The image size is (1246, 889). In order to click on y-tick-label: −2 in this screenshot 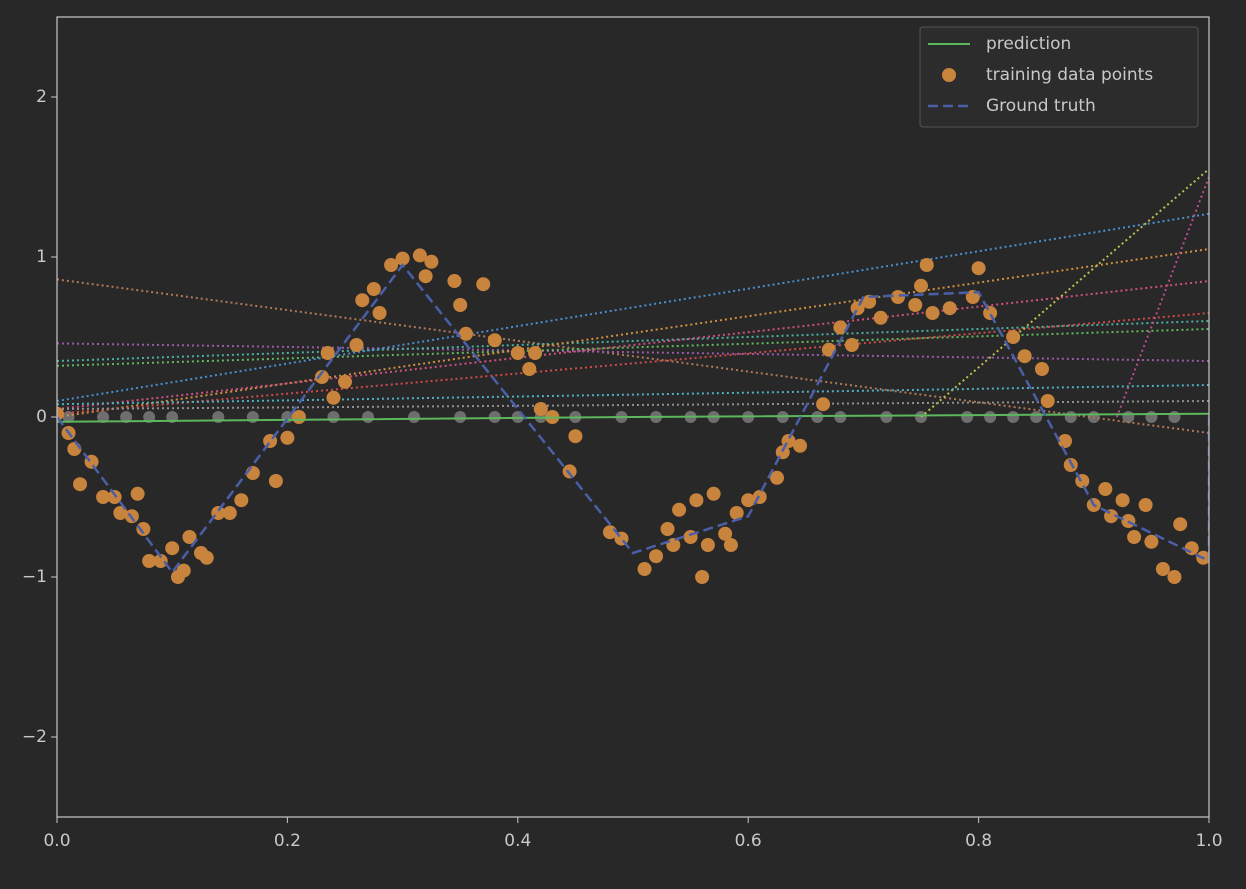, I will do `click(34, 737)`.